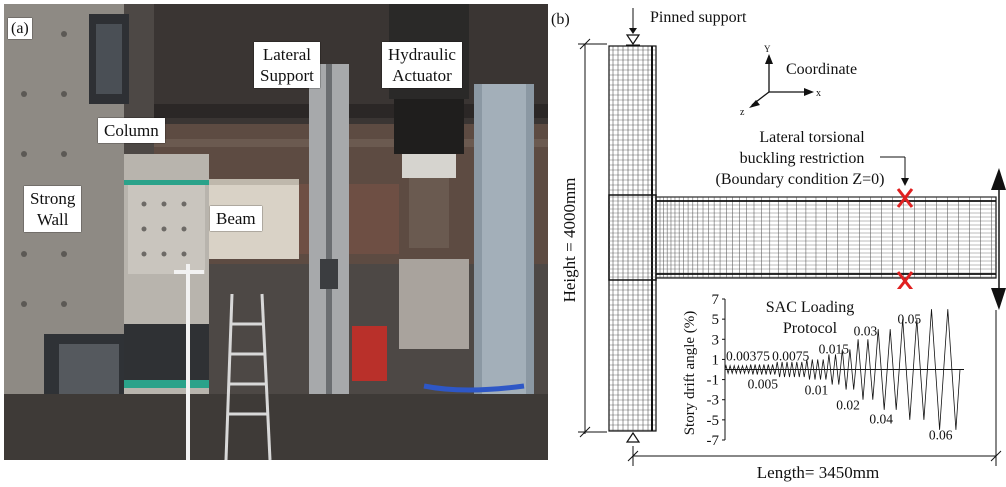 The height and width of the screenshot is (487, 1006). What do you see at coordinates (698, 17) in the screenshot?
I see `pinned-support-label: Pinned support` at bounding box center [698, 17].